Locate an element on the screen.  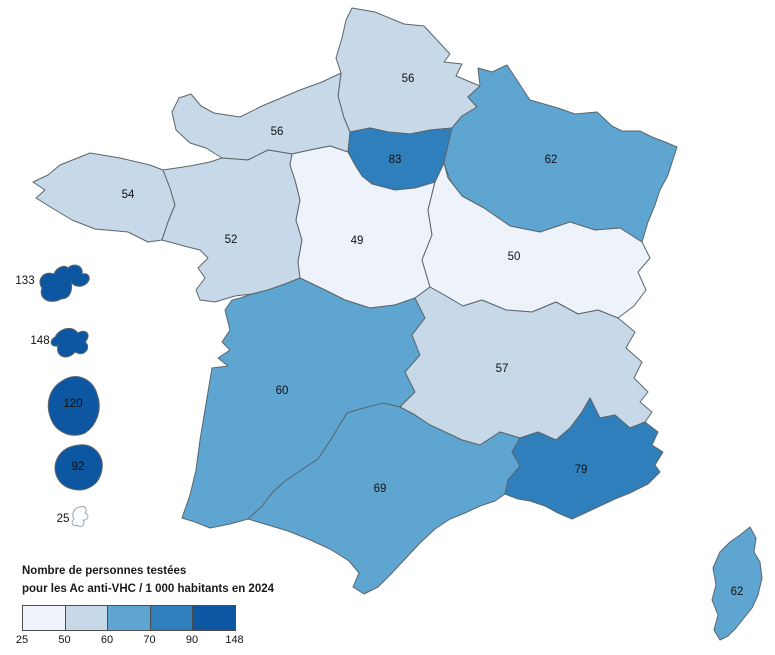
region-value-label-occitanie: 69 is located at coordinates (380, 489).